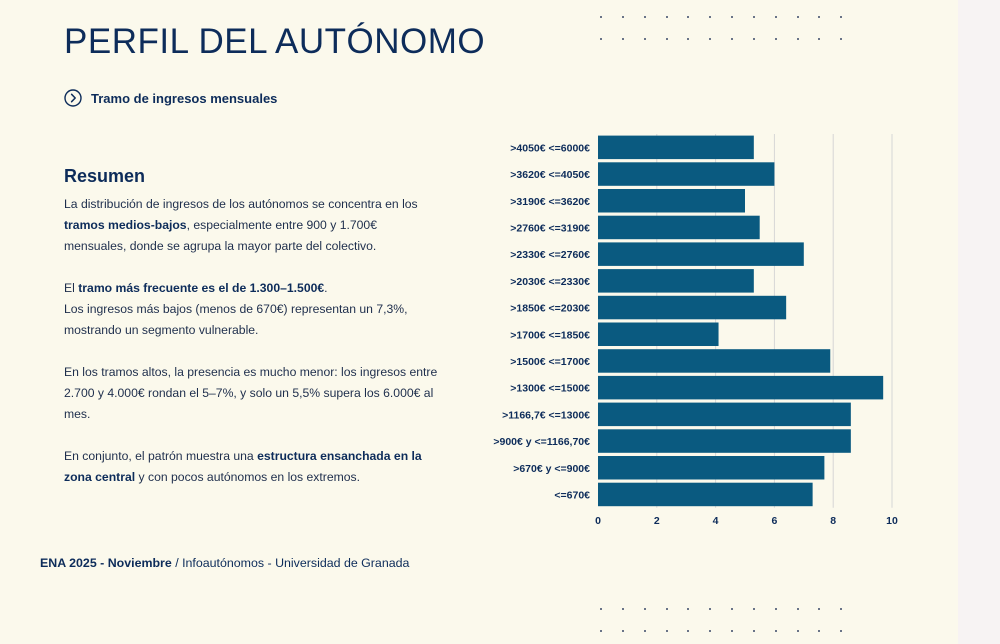 This screenshot has width=1000, height=644. Describe the element at coordinates (73, 98) in the screenshot. I see `chevron-right-circle-icon` at that location.